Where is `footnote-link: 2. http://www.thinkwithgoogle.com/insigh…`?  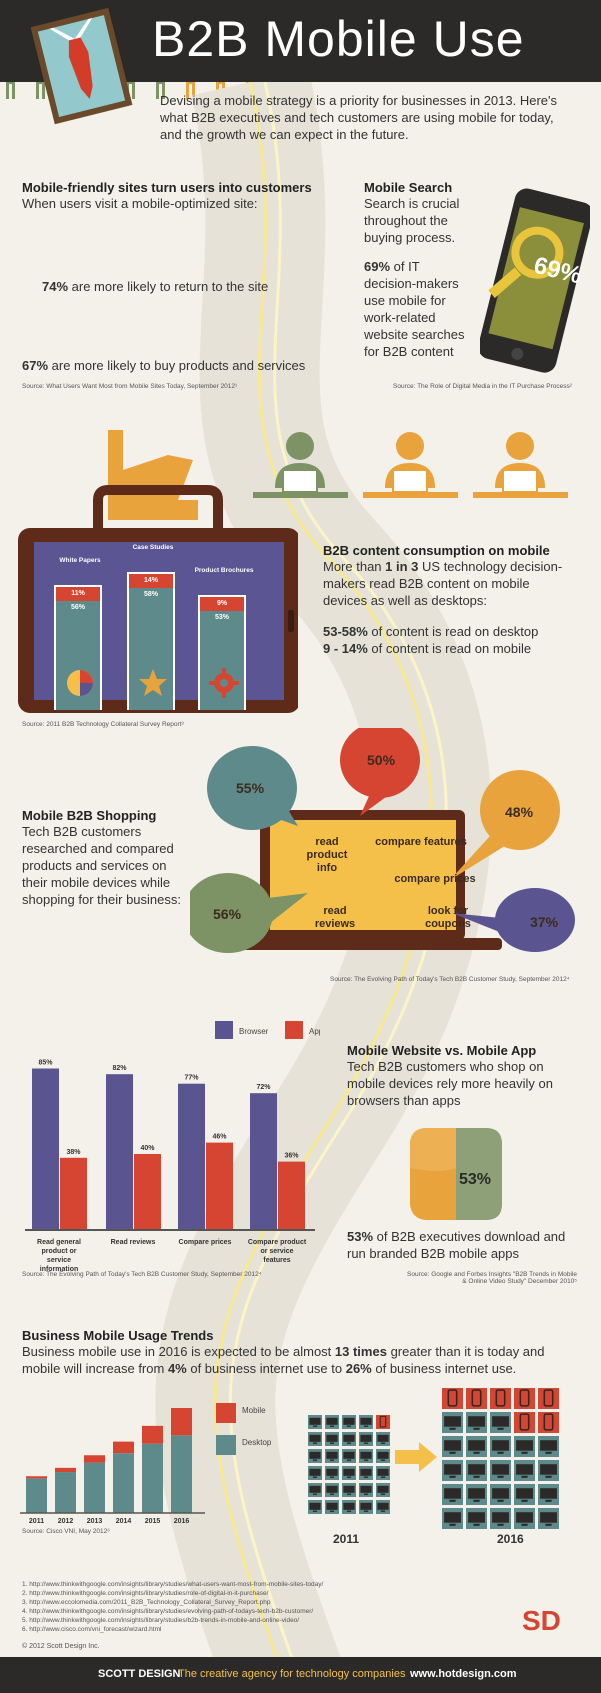 footnote-link: 2. http://www.thinkwithgoogle.com/insigh… is located at coordinates (145, 1593).